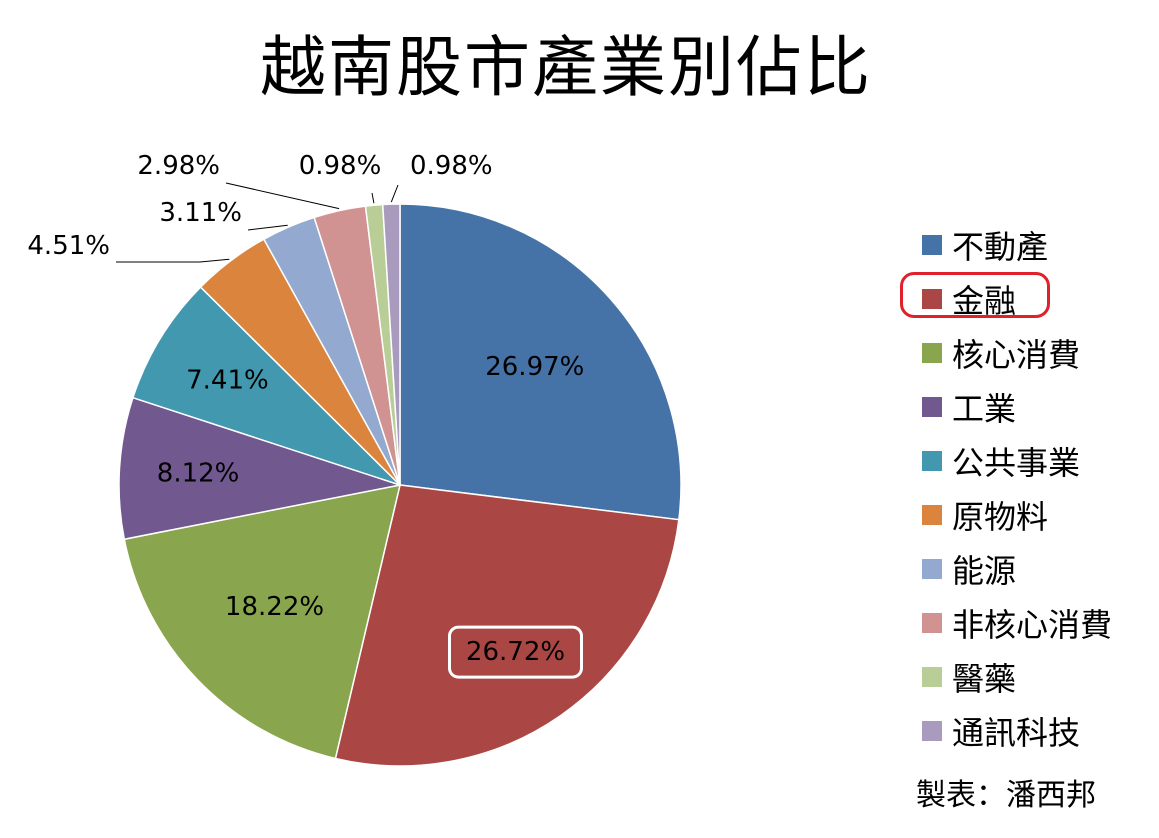  I want to click on legend-label: 醫藥, so click(984, 679).